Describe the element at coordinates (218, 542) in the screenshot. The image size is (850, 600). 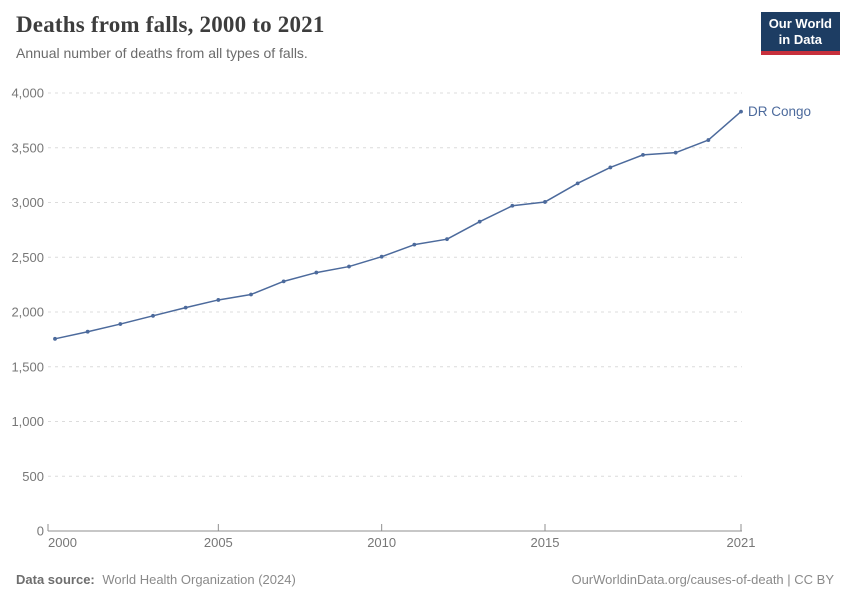
I see `x-tick-label: 2005` at that location.